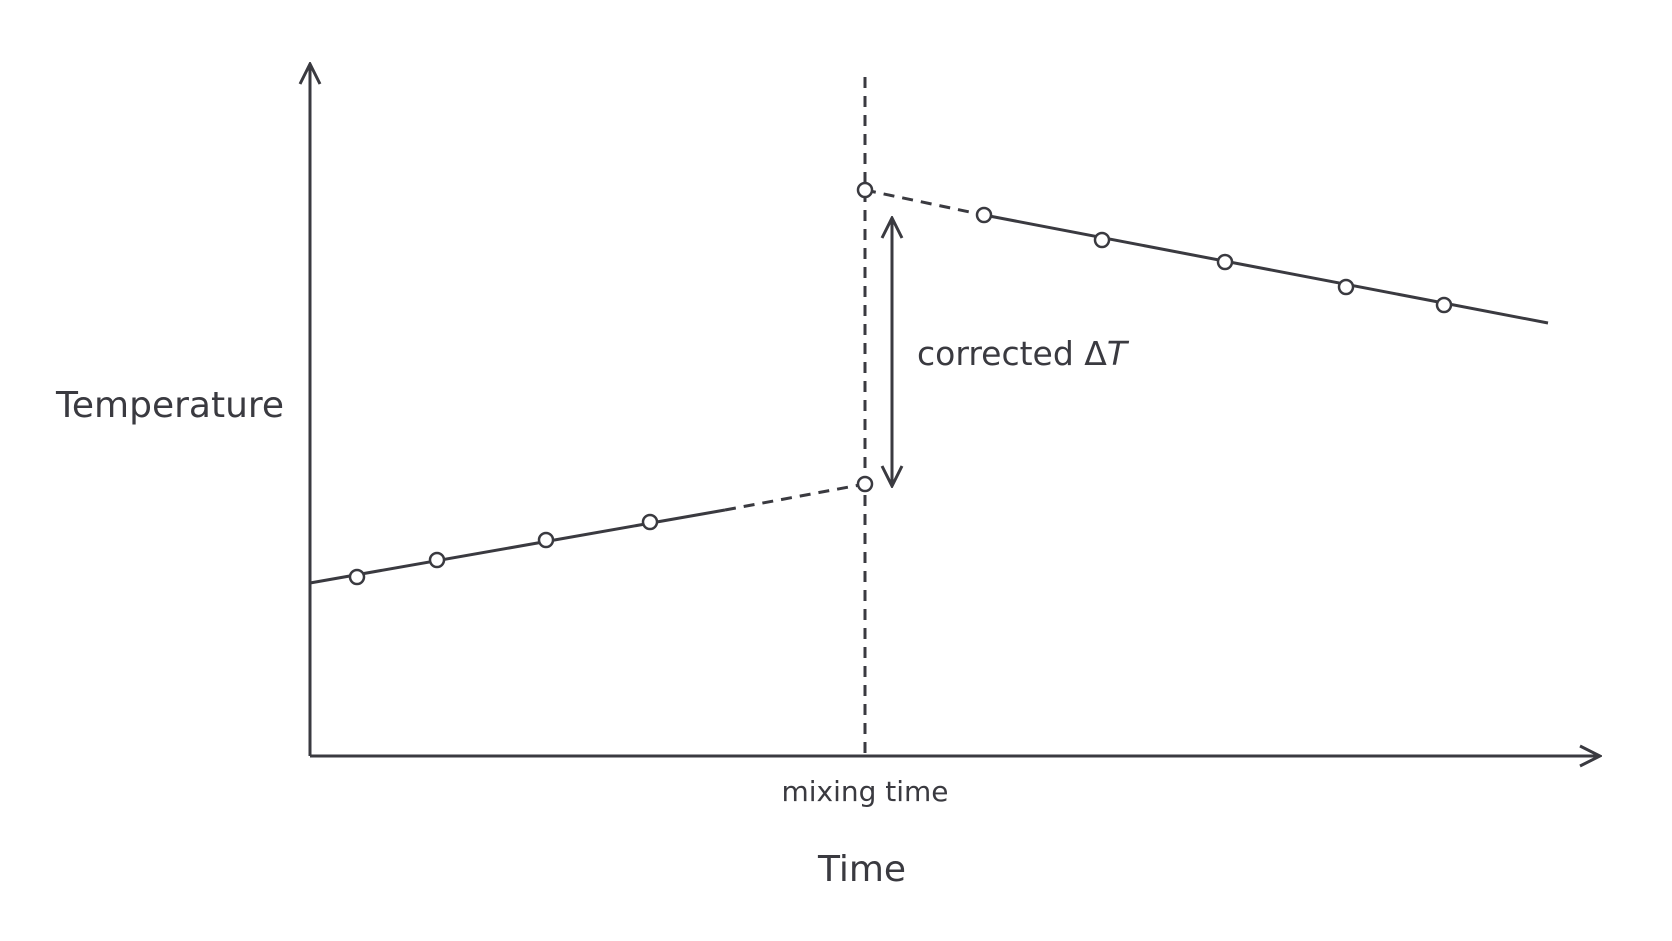  Describe the element at coordinates (864, 791) in the screenshot. I see `mixing-time-label: mixing time` at that location.